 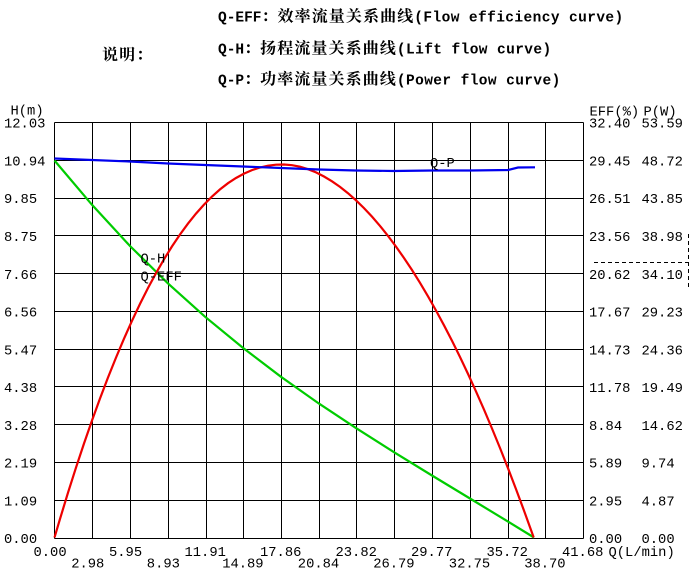 What do you see at coordinates (662, 125) in the screenshot?
I see `svg-text: 53.59` at bounding box center [662, 125].